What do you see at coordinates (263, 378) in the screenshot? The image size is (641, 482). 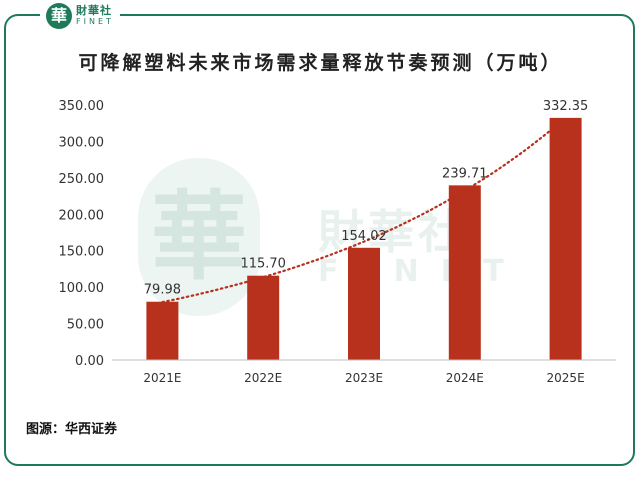 I see `x-tick-label: 2022E` at bounding box center [263, 378].